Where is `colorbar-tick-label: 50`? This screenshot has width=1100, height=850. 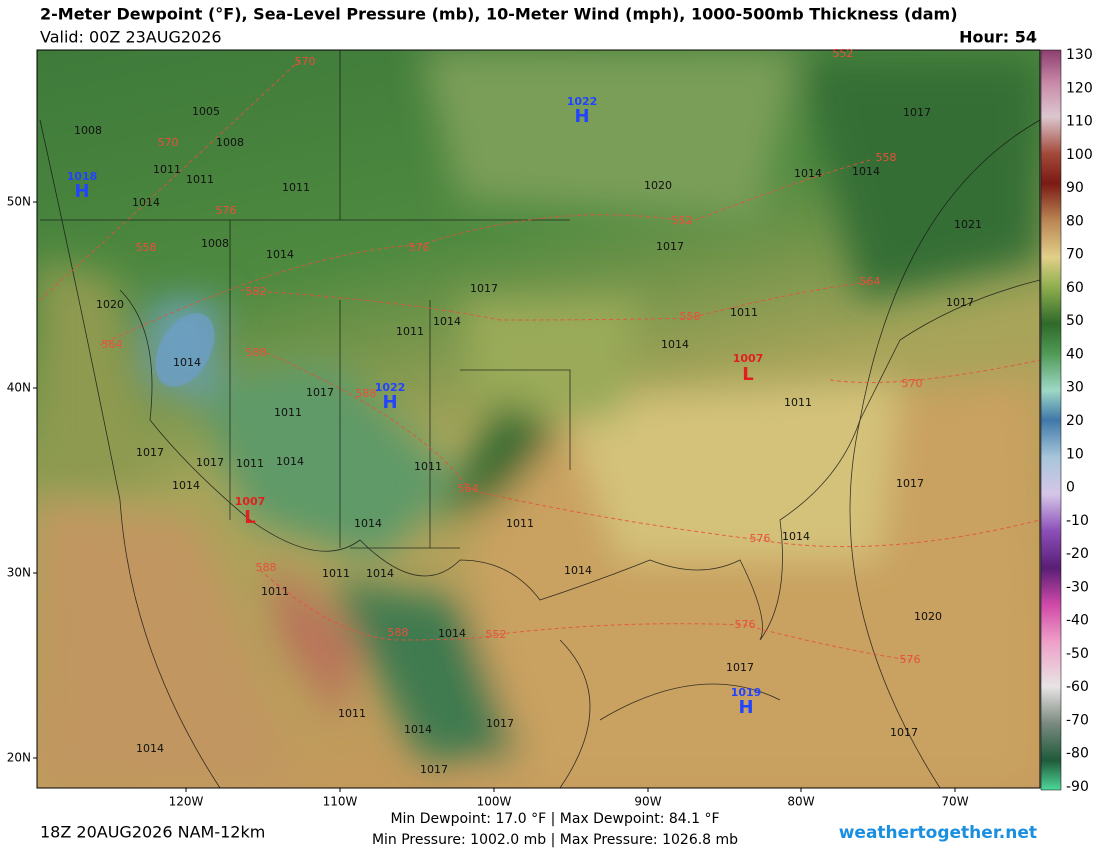
colorbar-tick-label: 50 is located at coordinates (1075, 321).